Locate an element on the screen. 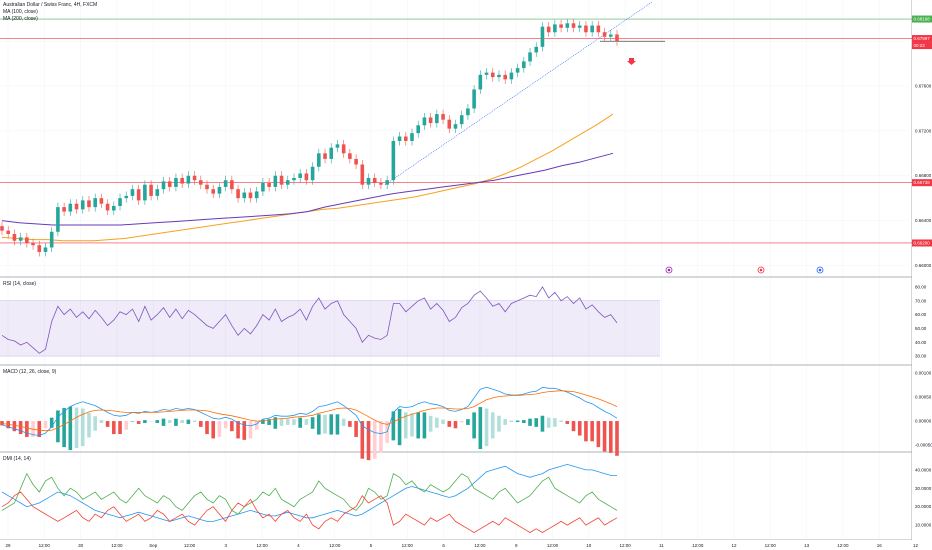  time-tick-label: 16 is located at coordinates (880, 545).